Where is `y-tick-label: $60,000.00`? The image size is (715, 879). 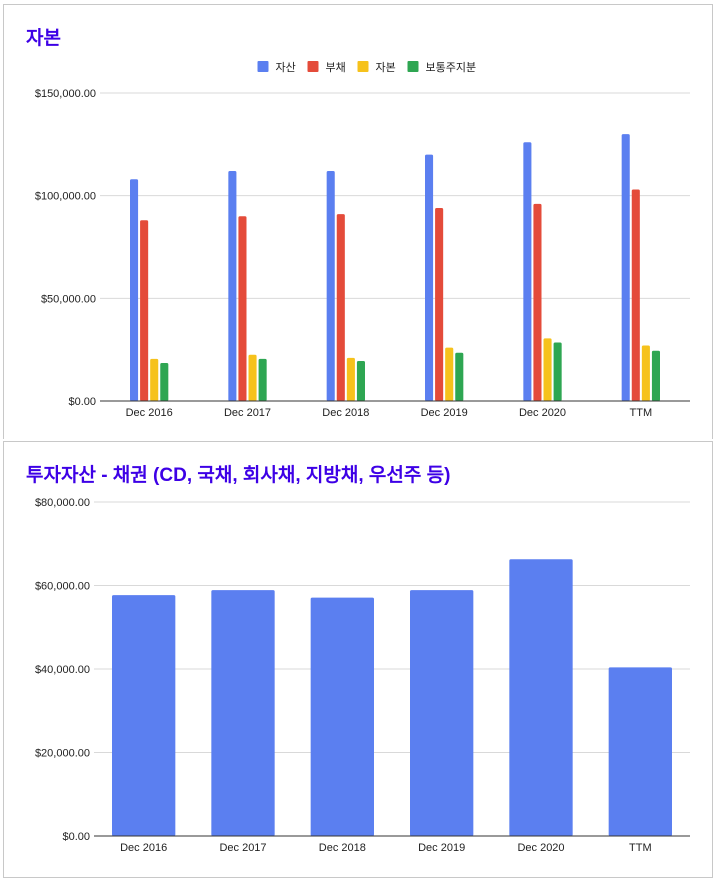
y-tick-label: $60,000.00 is located at coordinates (62, 587).